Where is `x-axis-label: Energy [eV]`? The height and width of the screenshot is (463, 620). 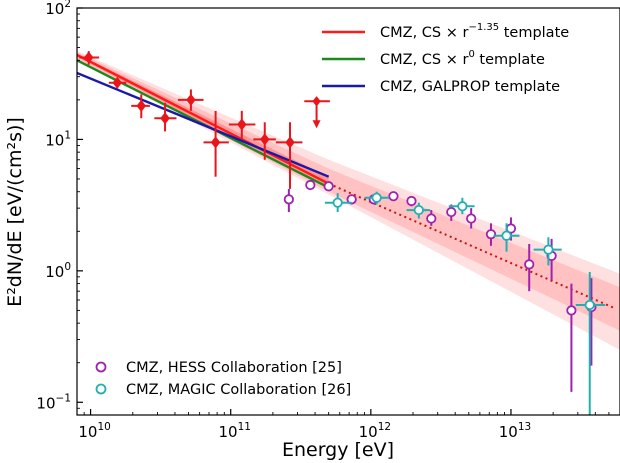
x-axis-label: Energy [eV] is located at coordinates (338, 450).